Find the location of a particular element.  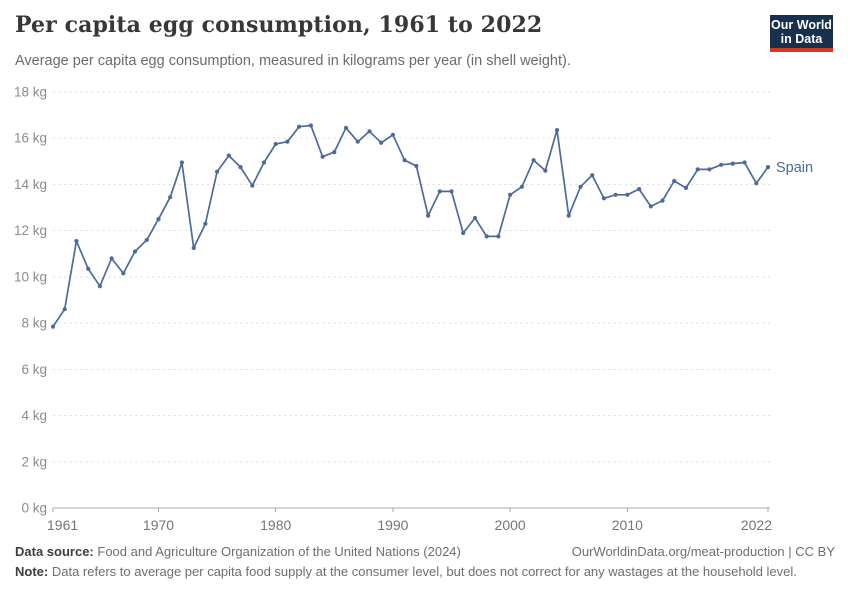

x-tick-label: 1990 is located at coordinates (392, 525).